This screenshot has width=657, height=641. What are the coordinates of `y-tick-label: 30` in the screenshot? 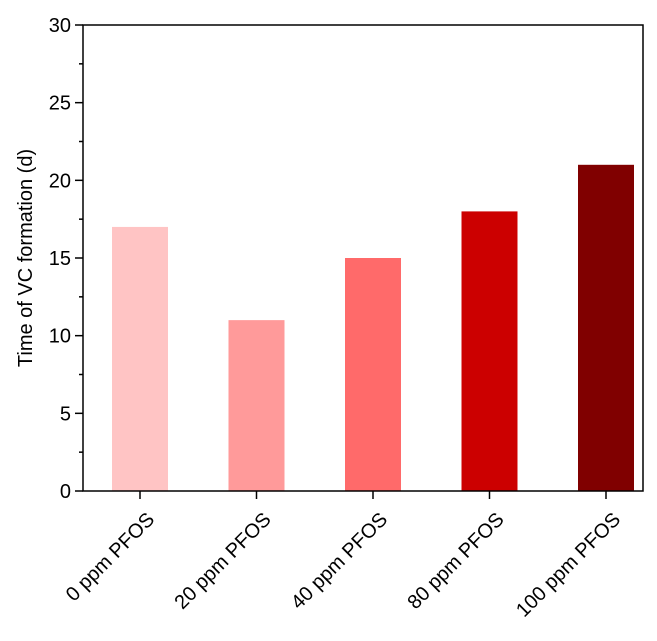 It's located at (60, 26).